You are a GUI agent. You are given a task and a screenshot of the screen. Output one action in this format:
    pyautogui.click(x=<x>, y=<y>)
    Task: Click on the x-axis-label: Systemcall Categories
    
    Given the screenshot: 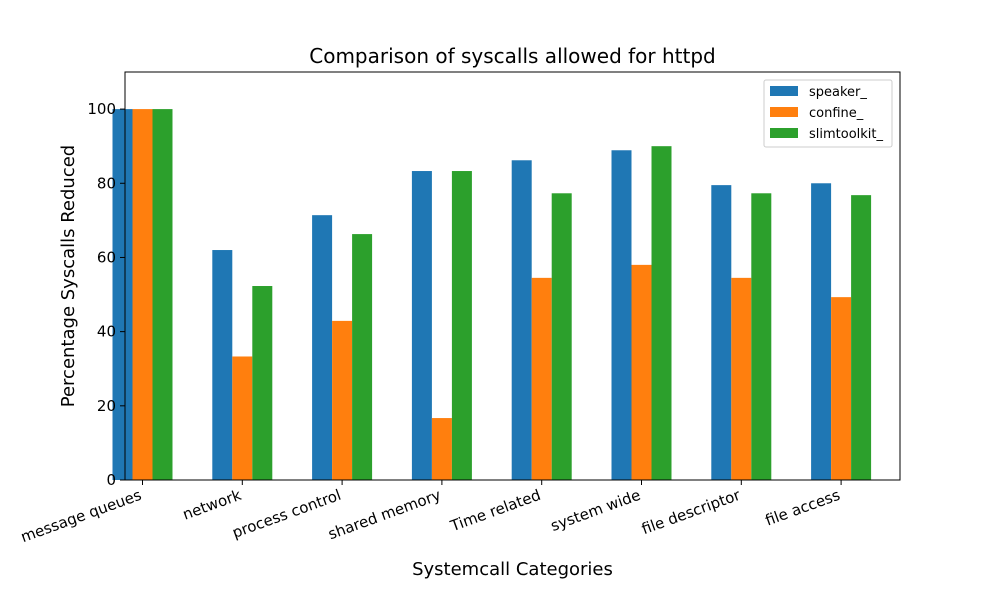 What is the action you would take?
    pyautogui.click(x=512, y=569)
    